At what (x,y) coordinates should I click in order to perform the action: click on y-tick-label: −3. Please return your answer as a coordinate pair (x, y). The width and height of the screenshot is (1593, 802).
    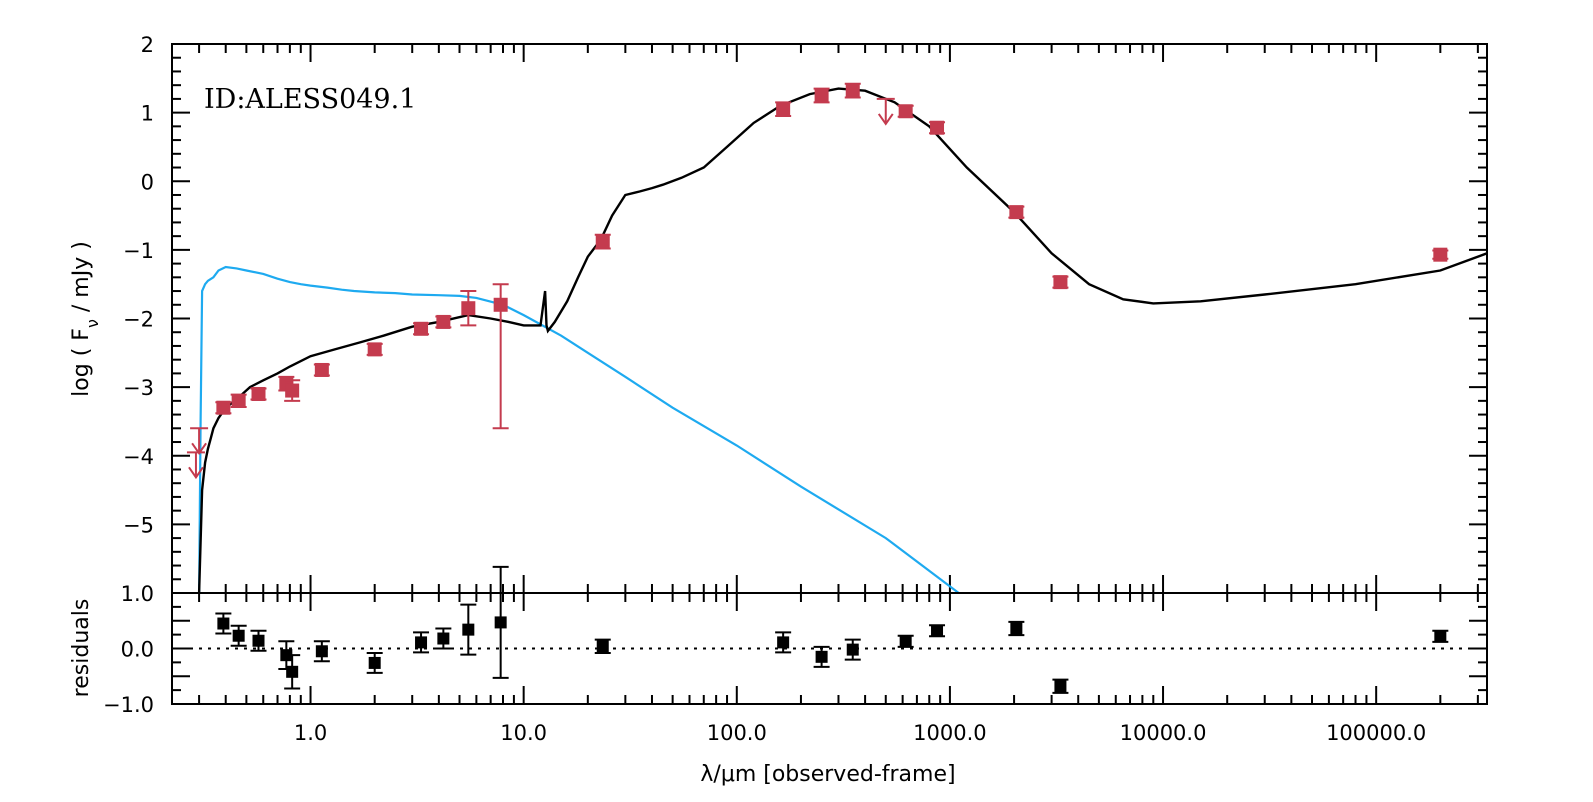
    Looking at the image, I should click on (138, 388).